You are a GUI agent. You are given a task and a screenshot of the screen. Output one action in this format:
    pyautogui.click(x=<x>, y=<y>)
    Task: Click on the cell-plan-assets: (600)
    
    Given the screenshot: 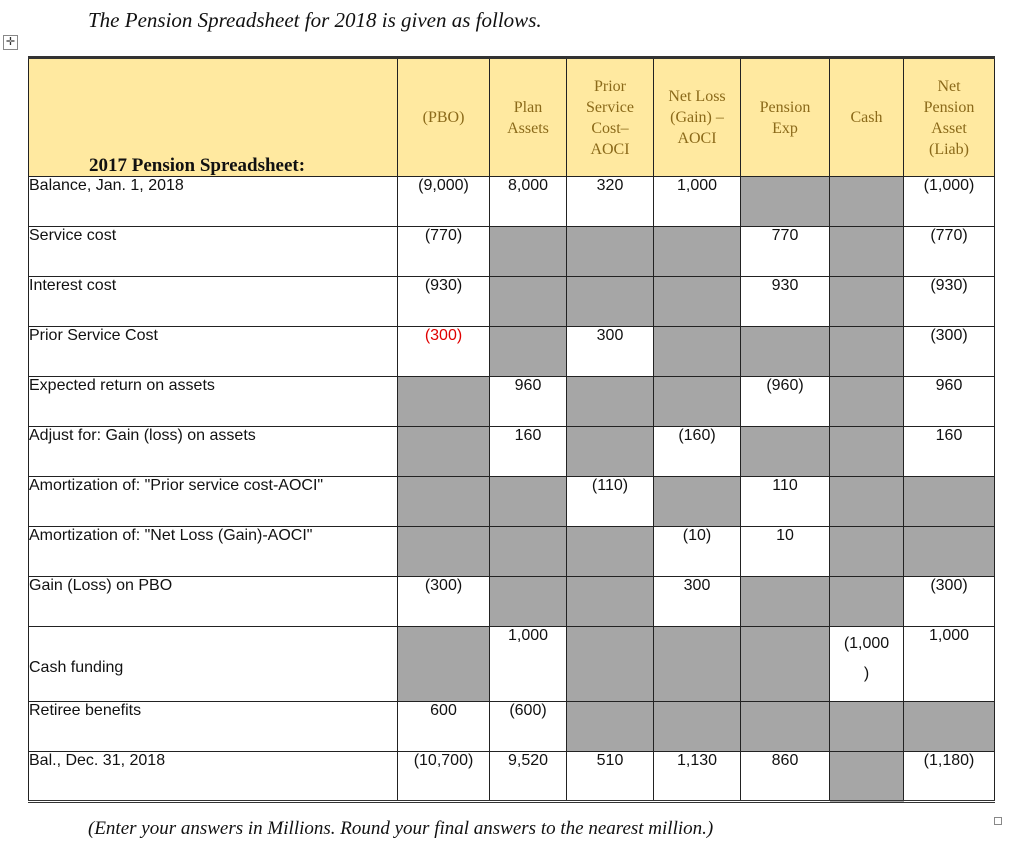 What is the action you would take?
    pyautogui.click(x=528, y=726)
    